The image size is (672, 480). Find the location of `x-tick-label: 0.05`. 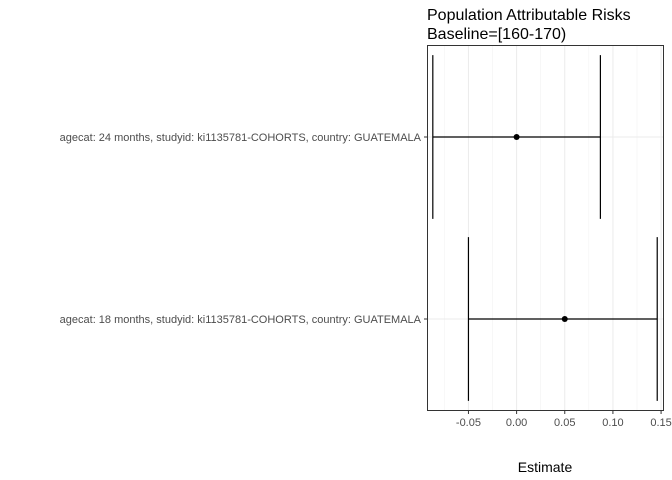

x-tick-label: 0.05 is located at coordinates (564, 423).